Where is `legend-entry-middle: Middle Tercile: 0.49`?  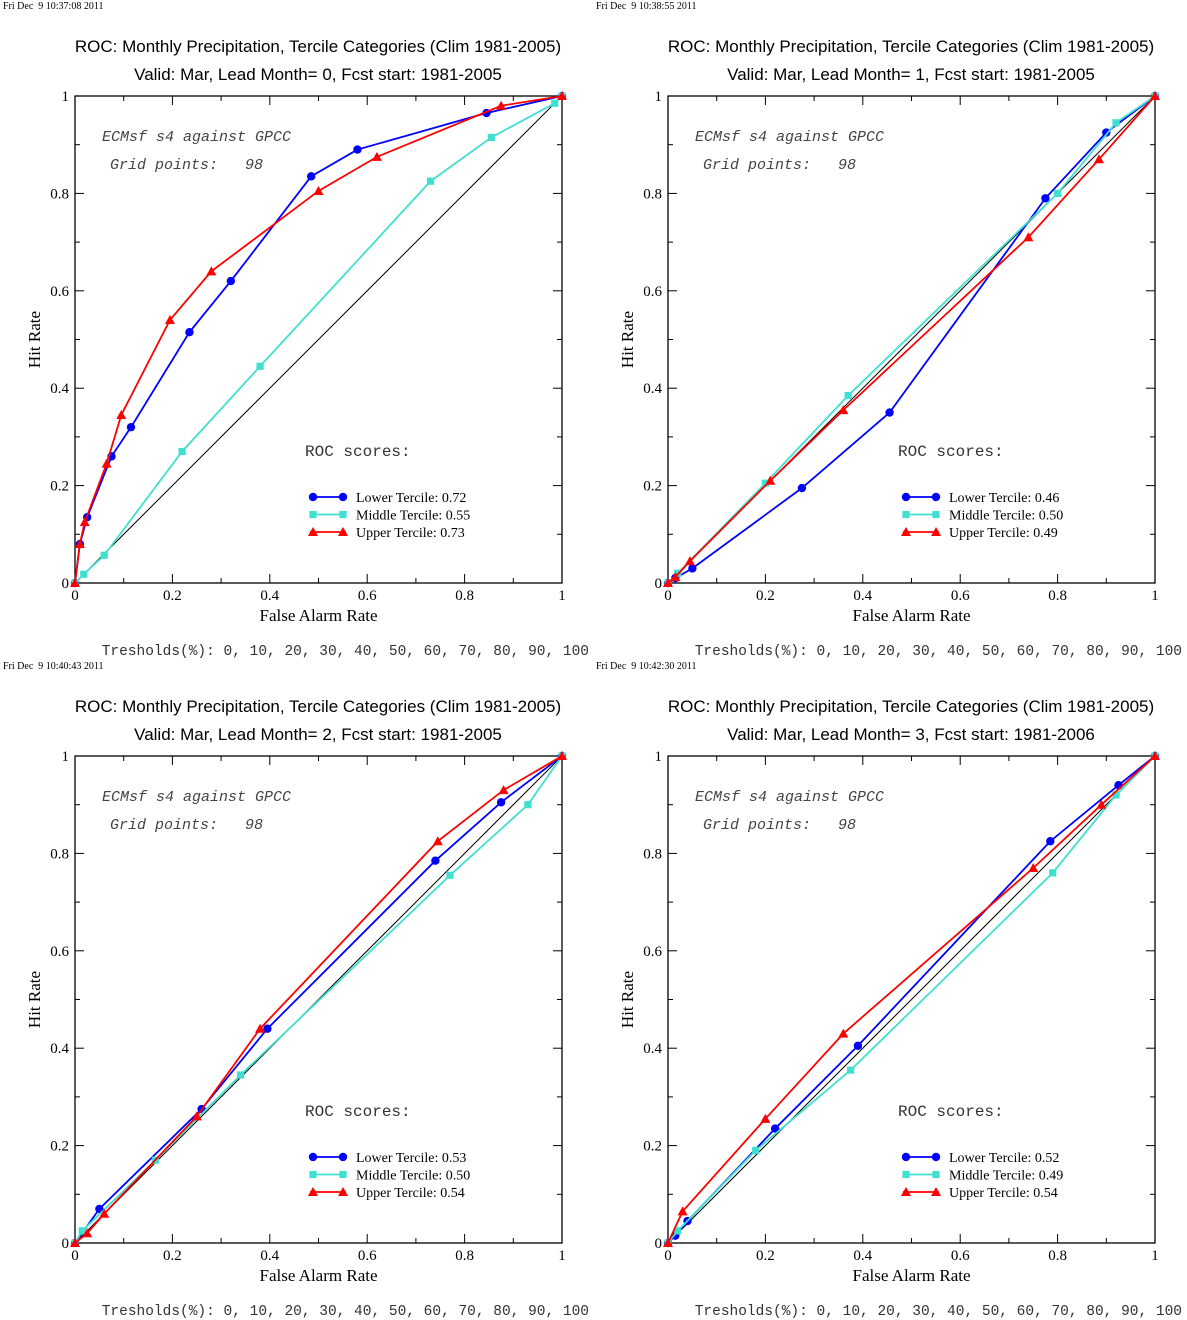
legend-entry-middle: Middle Tercile: 0.49 is located at coordinates (1006, 1176).